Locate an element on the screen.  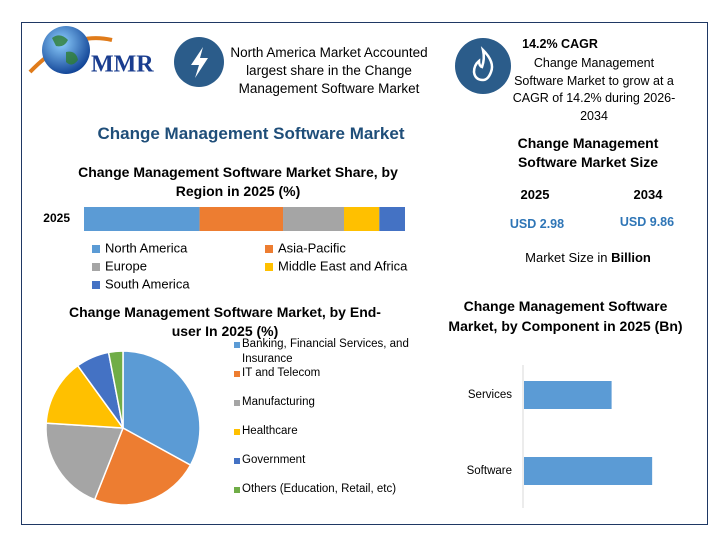
market-size-note: Market Size in Billion is located at coordinates (588, 257).